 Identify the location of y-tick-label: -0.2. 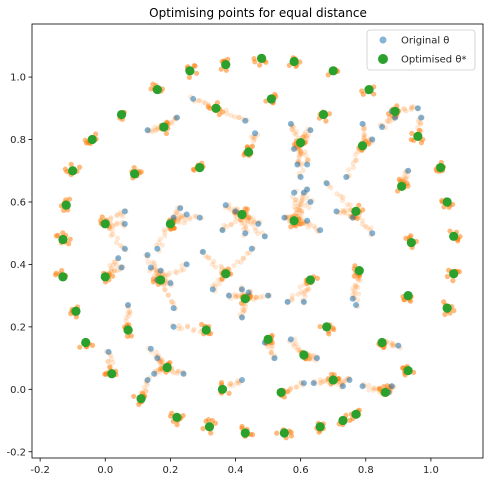
(16, 452).